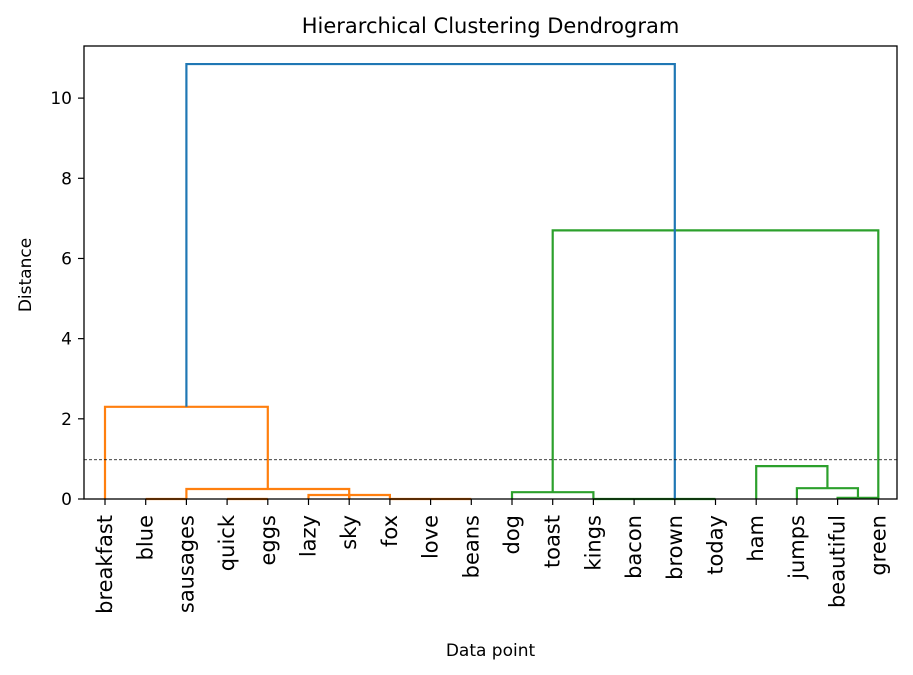 This screenshot has height=675, width=913. I want to click on leaf-label-green: green, so click(878, 545).